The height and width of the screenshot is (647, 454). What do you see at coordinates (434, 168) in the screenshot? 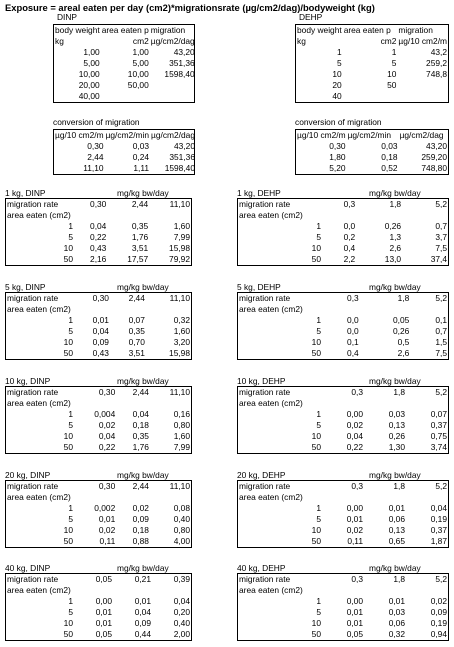
I see `cell: 748,80` at bounding box center [434, 168].